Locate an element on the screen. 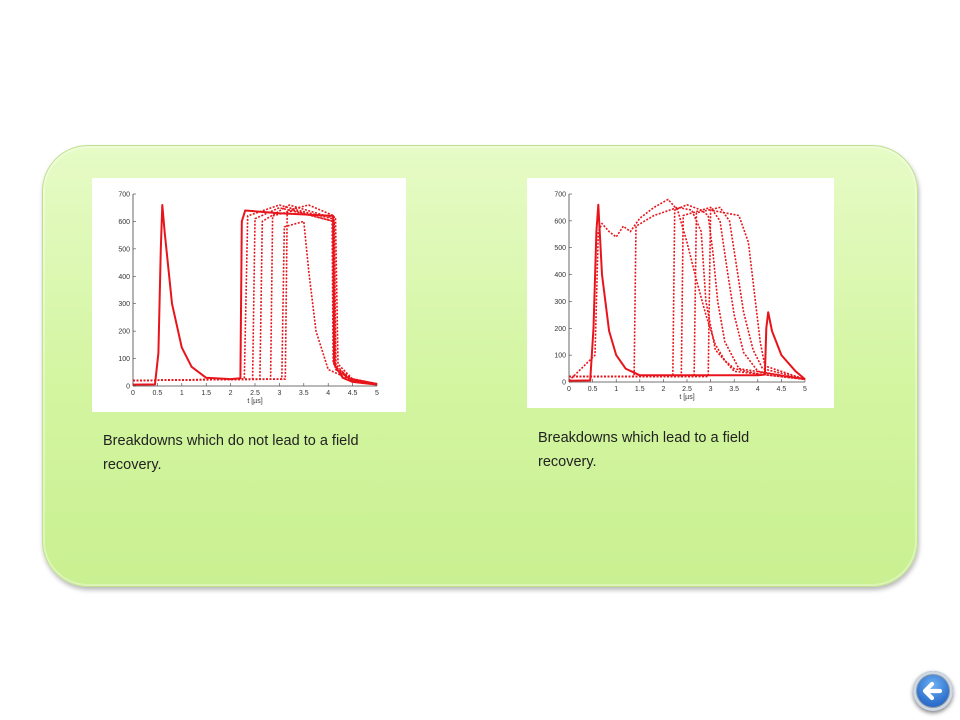  left-chart-x-tick-label: 0.5 is located at coordinates (158, 393).